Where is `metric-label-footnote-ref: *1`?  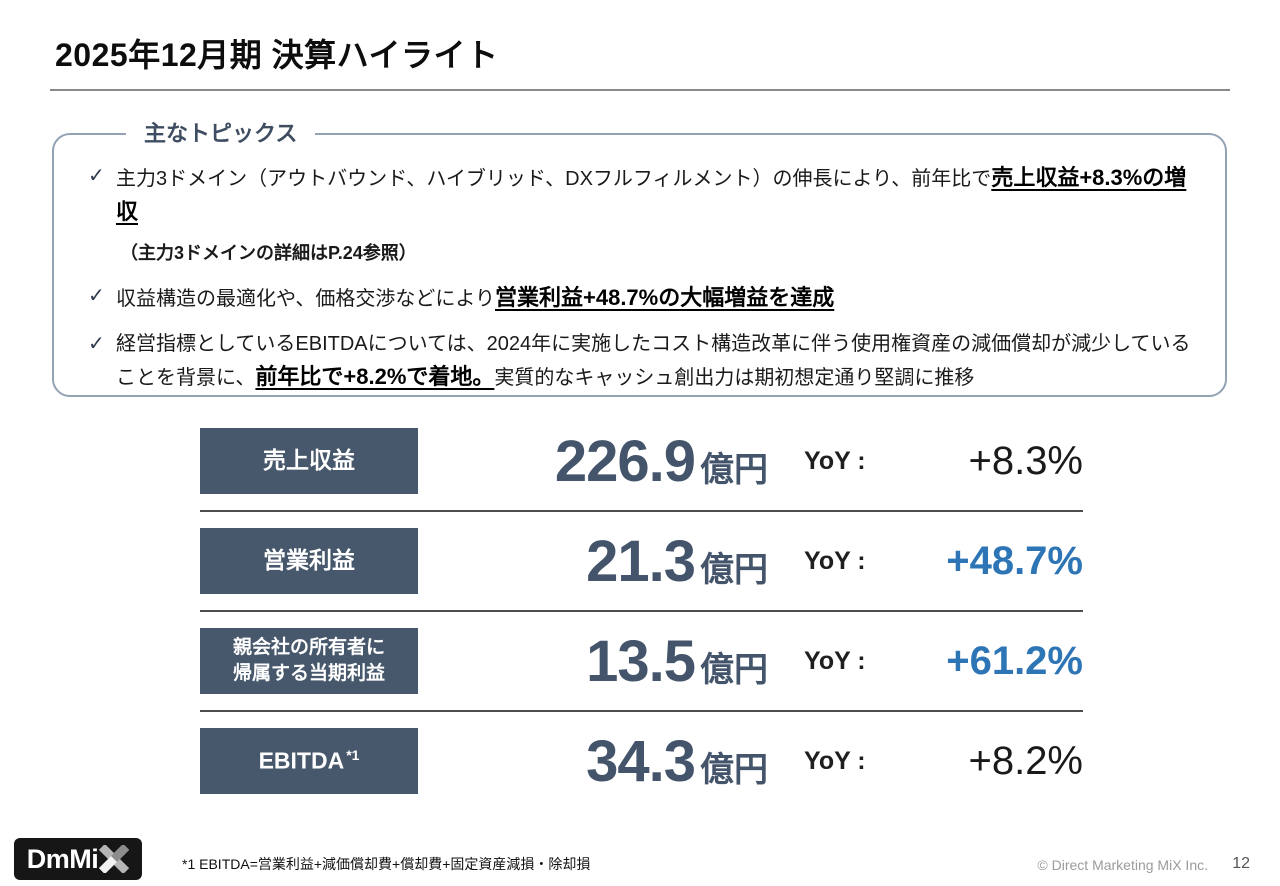 metric-label-footnote-ref: *1 is located at coordinates (353, 754).